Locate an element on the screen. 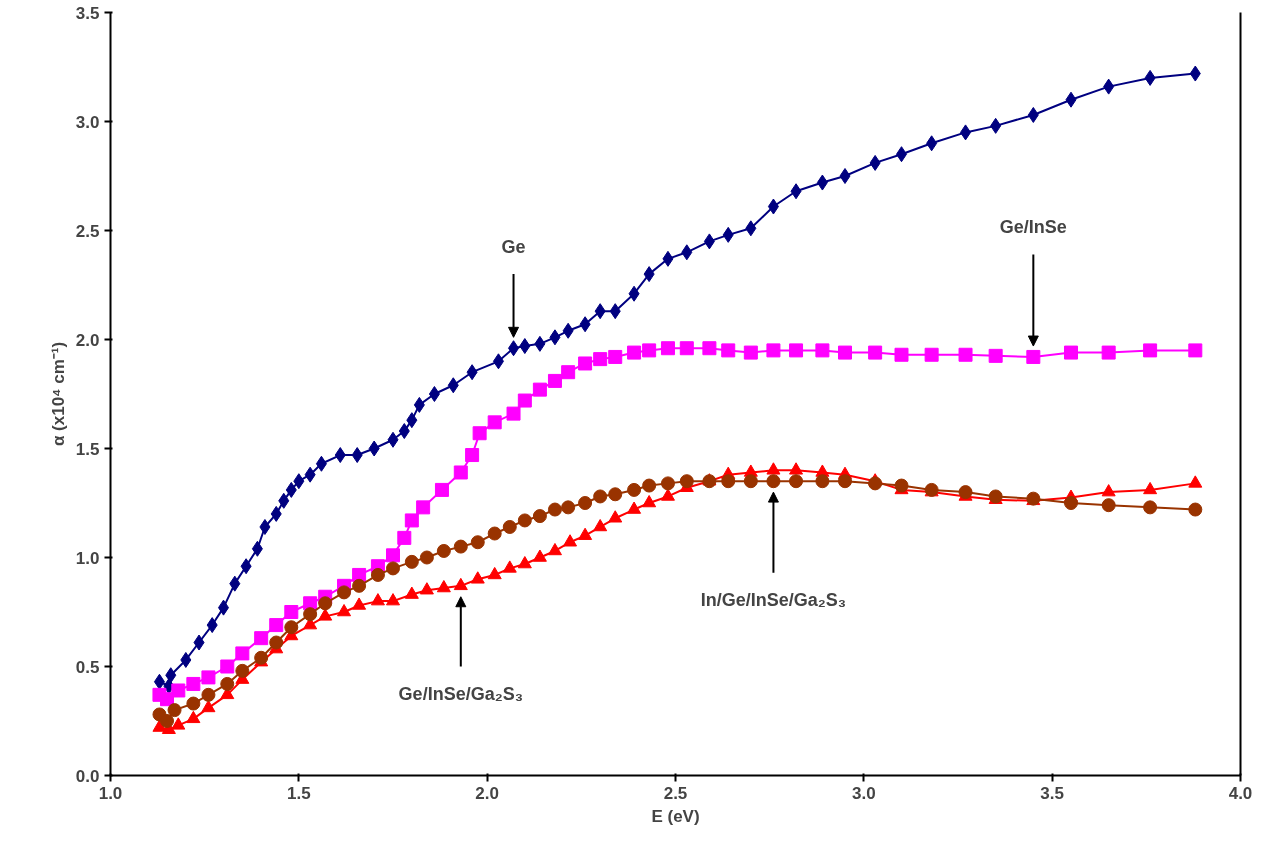 The height and width of the screenshot is (852, 1287). y-tick-label: 3.5 is located at coordinates (87, 13).